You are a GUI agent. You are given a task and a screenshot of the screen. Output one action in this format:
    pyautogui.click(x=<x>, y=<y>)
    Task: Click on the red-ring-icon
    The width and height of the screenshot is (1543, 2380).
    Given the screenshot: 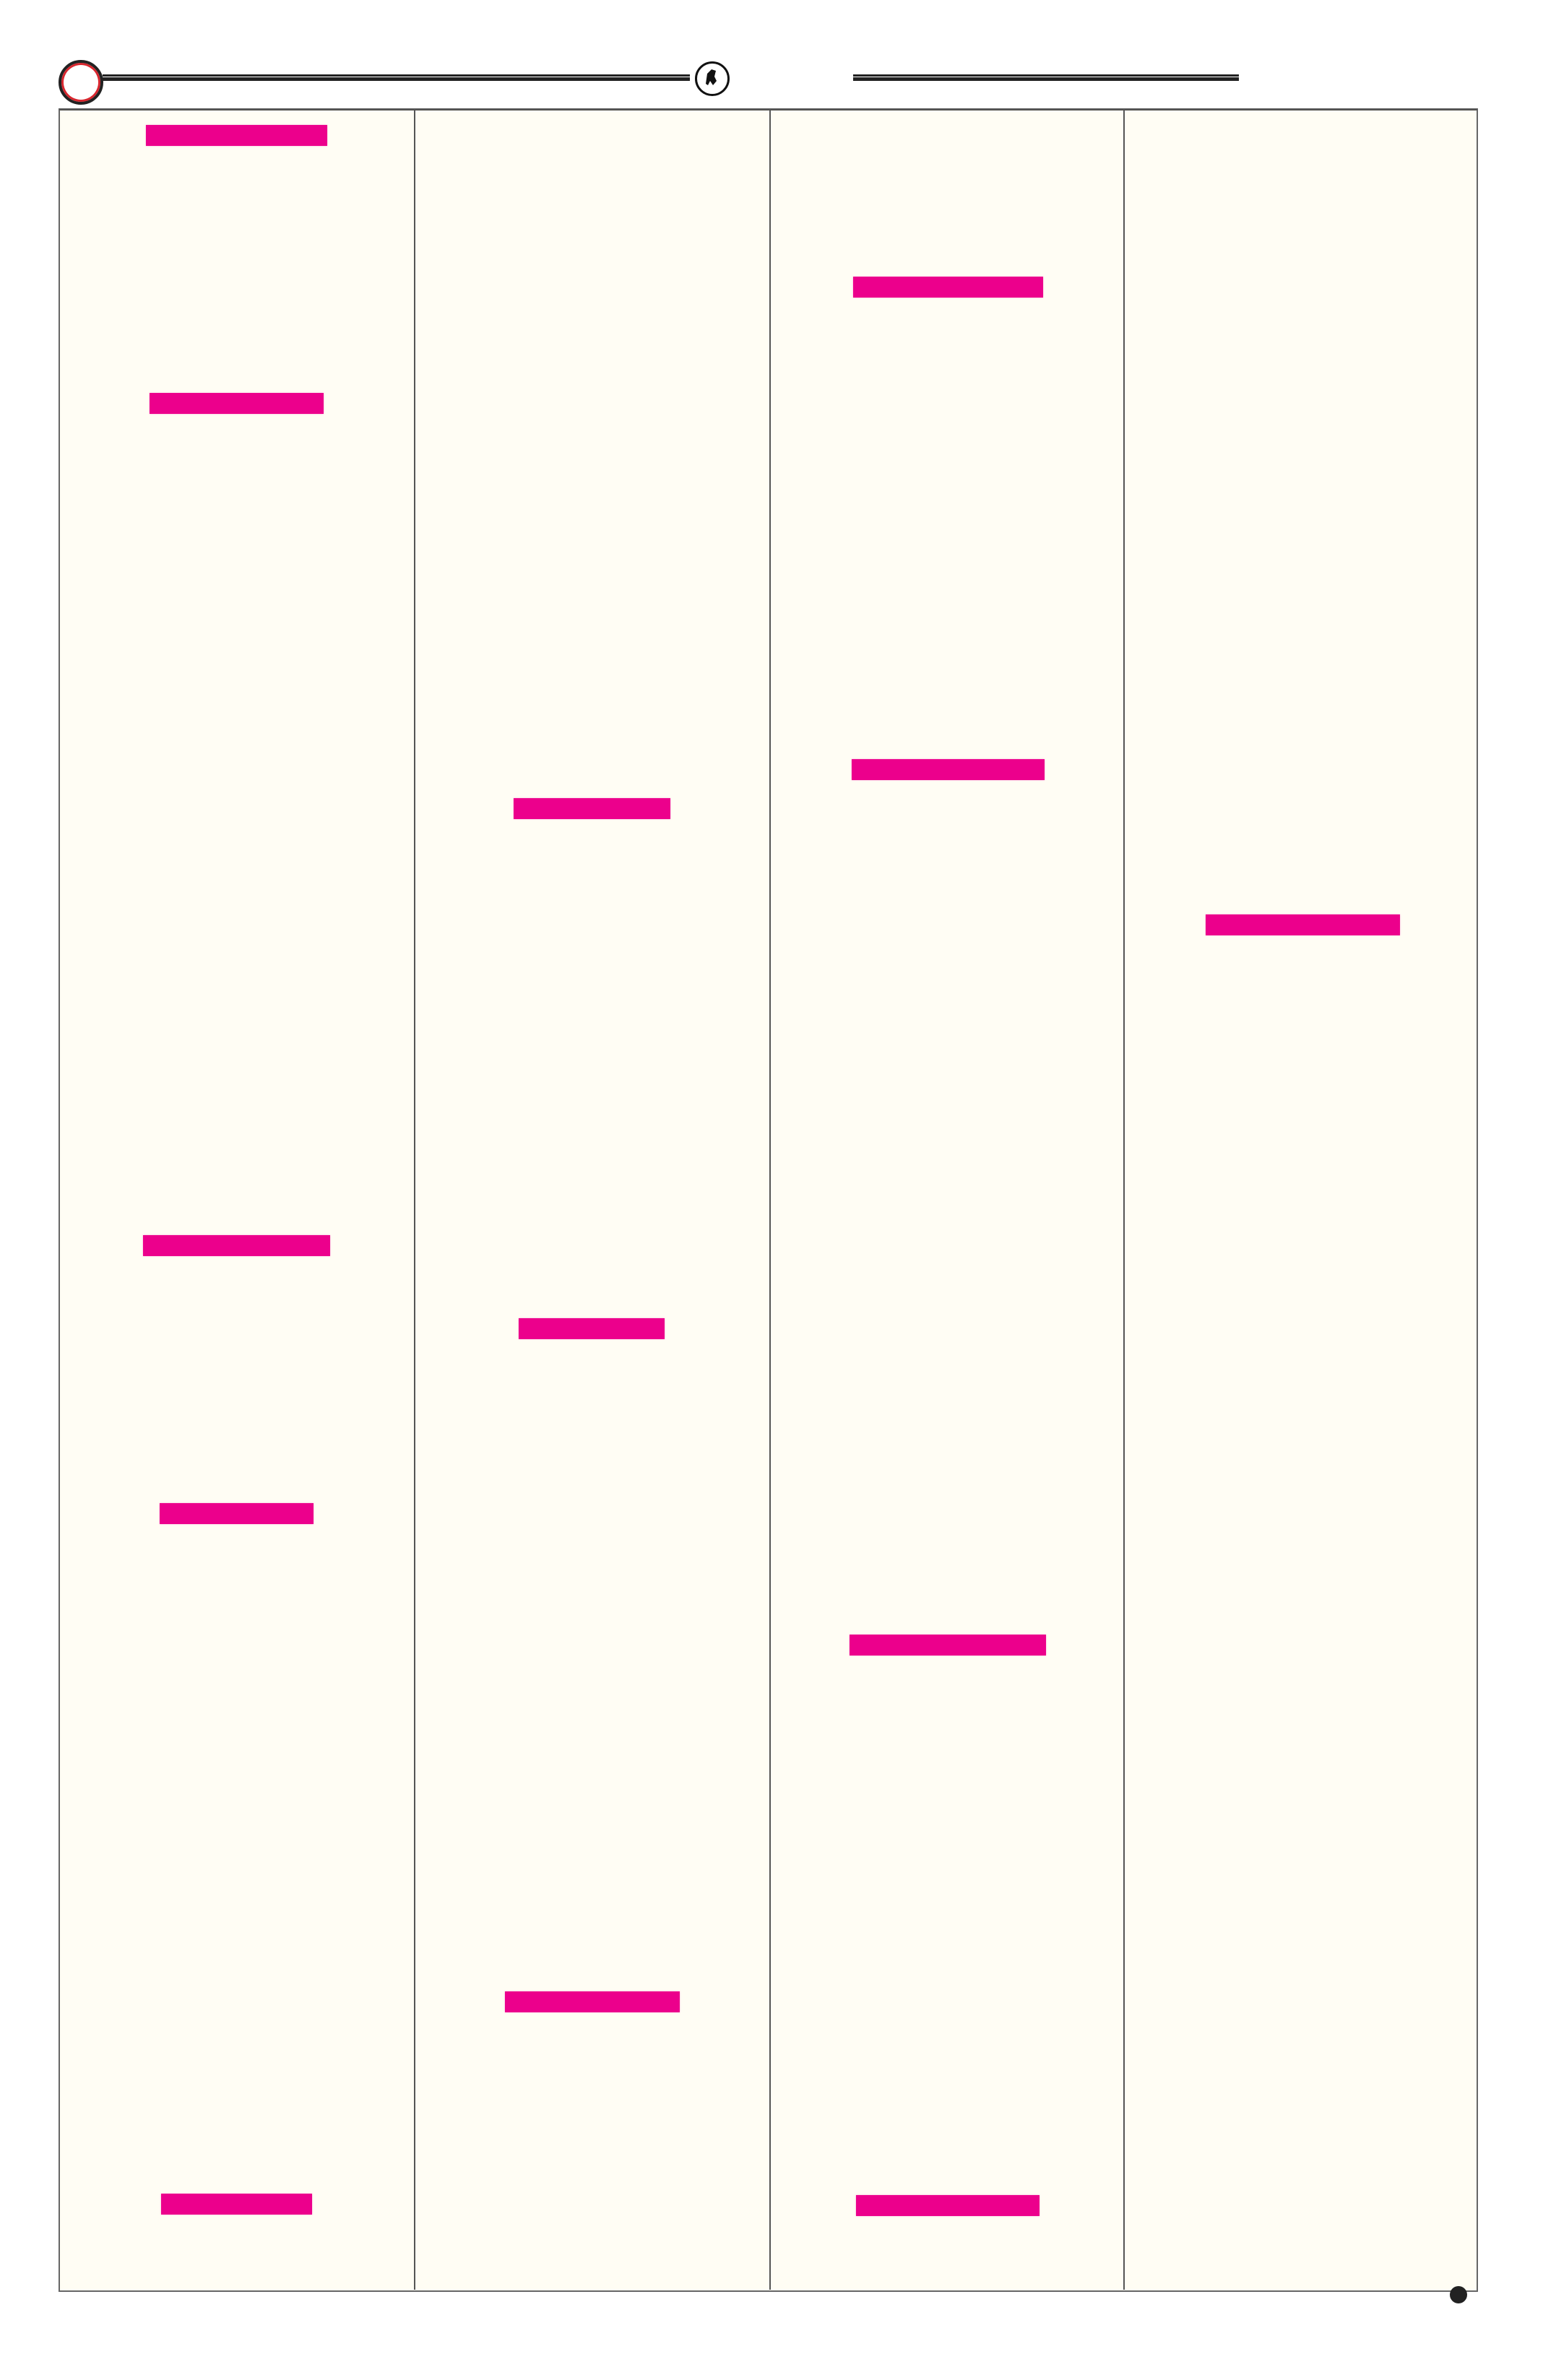 What is the action you would take?
    pyautogui.click(x=81, y=82)
    